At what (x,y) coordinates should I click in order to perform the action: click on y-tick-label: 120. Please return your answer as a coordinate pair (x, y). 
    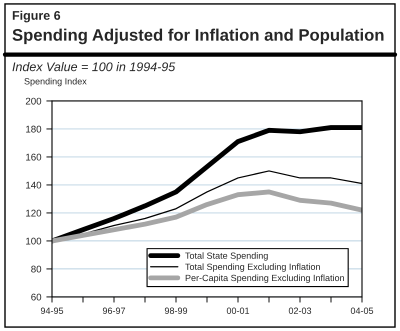
    Looking at the image, I should click on (34, 213).